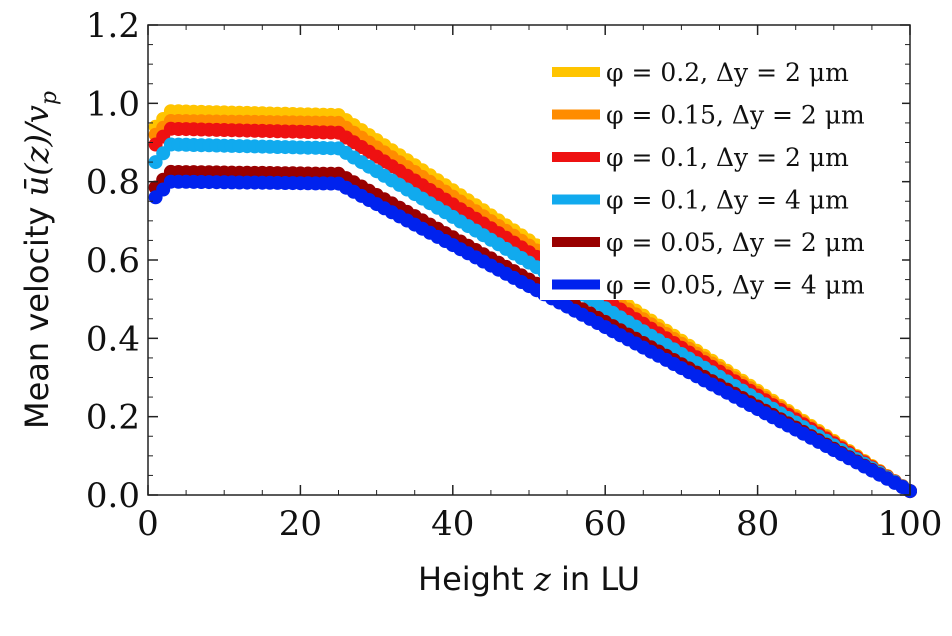 This screenshot has width=952, height=636. I want to click on legend-item: φ = 0.2, Δy = 2 μm, so click(700, 72).